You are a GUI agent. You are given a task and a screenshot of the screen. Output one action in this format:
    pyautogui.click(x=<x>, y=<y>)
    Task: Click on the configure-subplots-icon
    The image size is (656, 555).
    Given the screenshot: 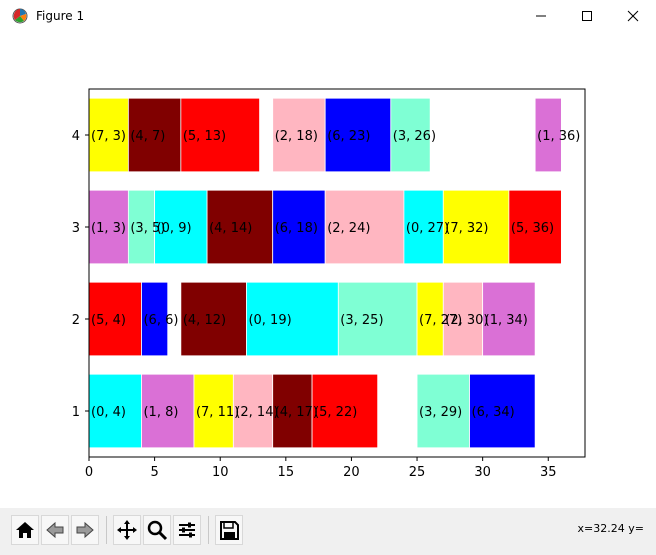 What is the action you would take?
    pyautogui.click(x=187, y=530)
    